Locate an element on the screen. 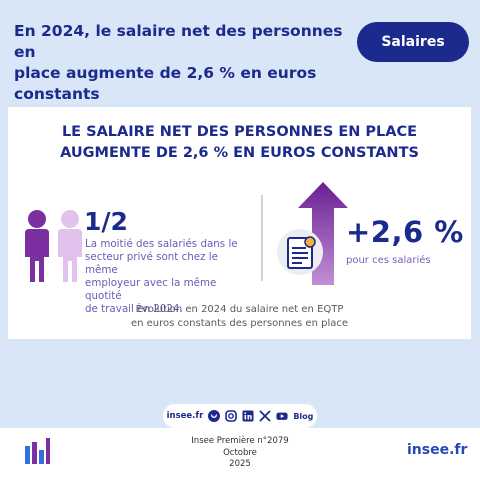 Image resolution: width=480 pixels, height=480 pixels. social-site-label: insee.fr is located at coordinates (185, 416).